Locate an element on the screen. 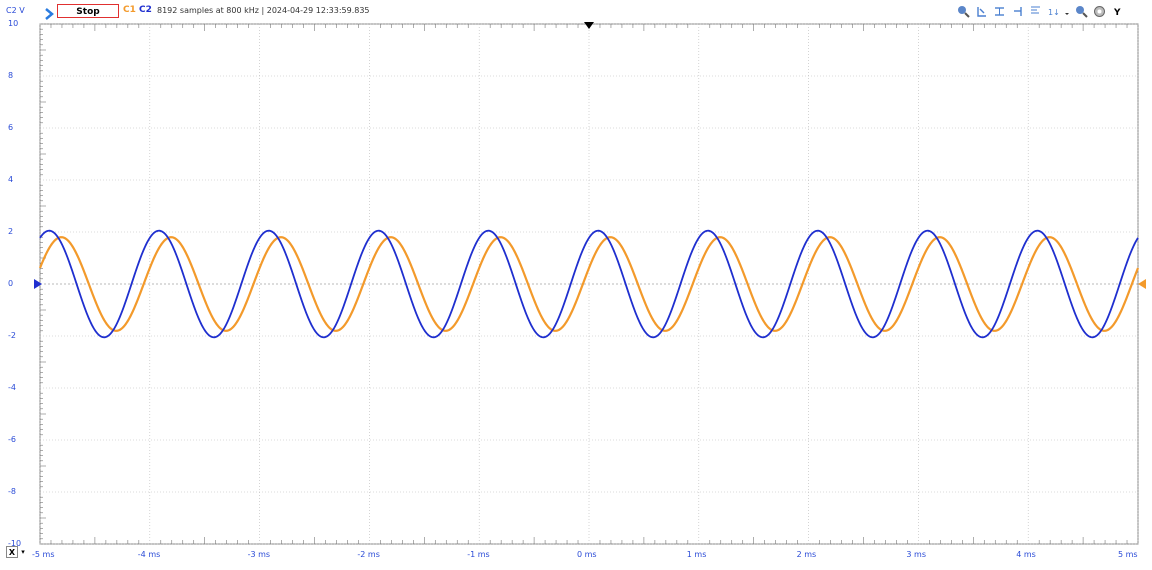  svg-text: 1↓ is located at coordinates (1054, 12).